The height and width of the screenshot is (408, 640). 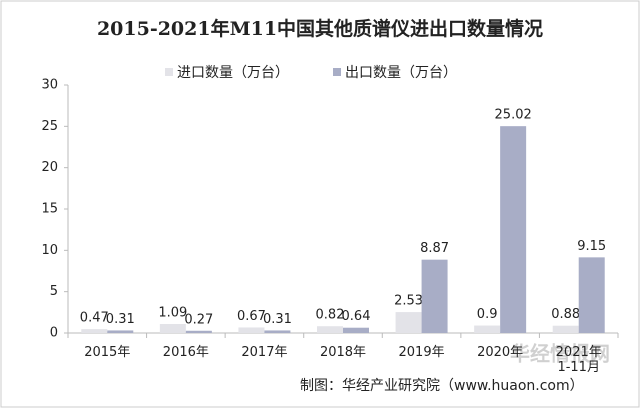 I want to click on source: 制图：华经产业研究院（www.huaon.com）, so click(x=442, y=386).